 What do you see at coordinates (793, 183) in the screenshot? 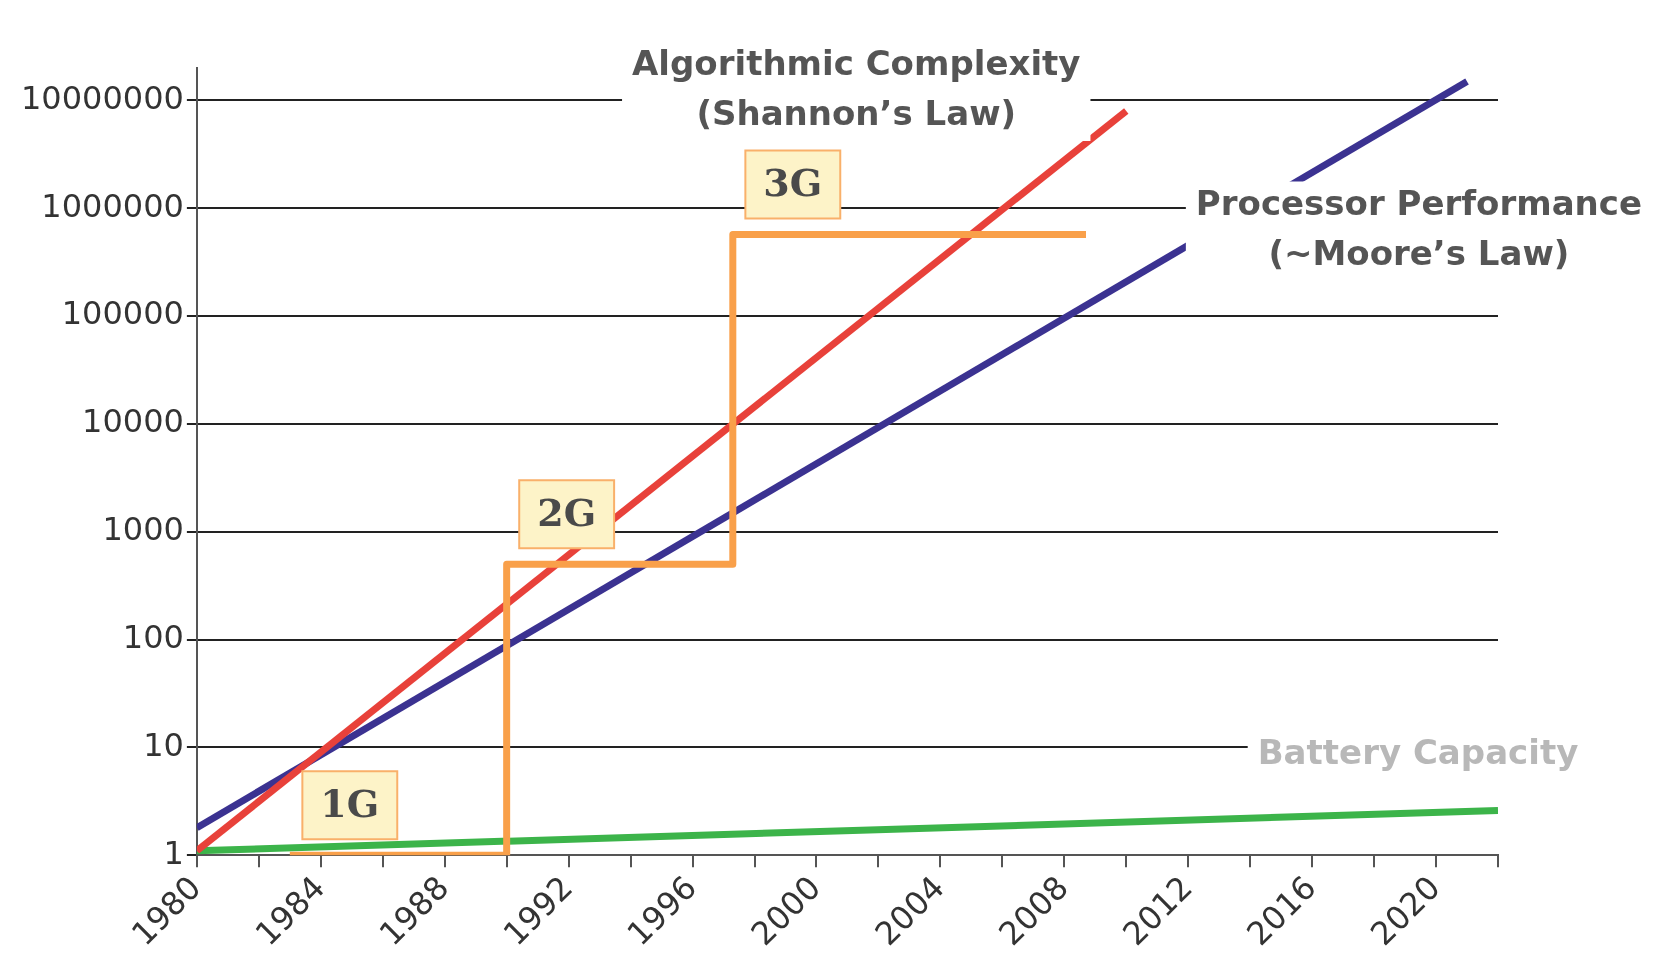
I see `annotation: 3G` at bounding box center [793, 183].